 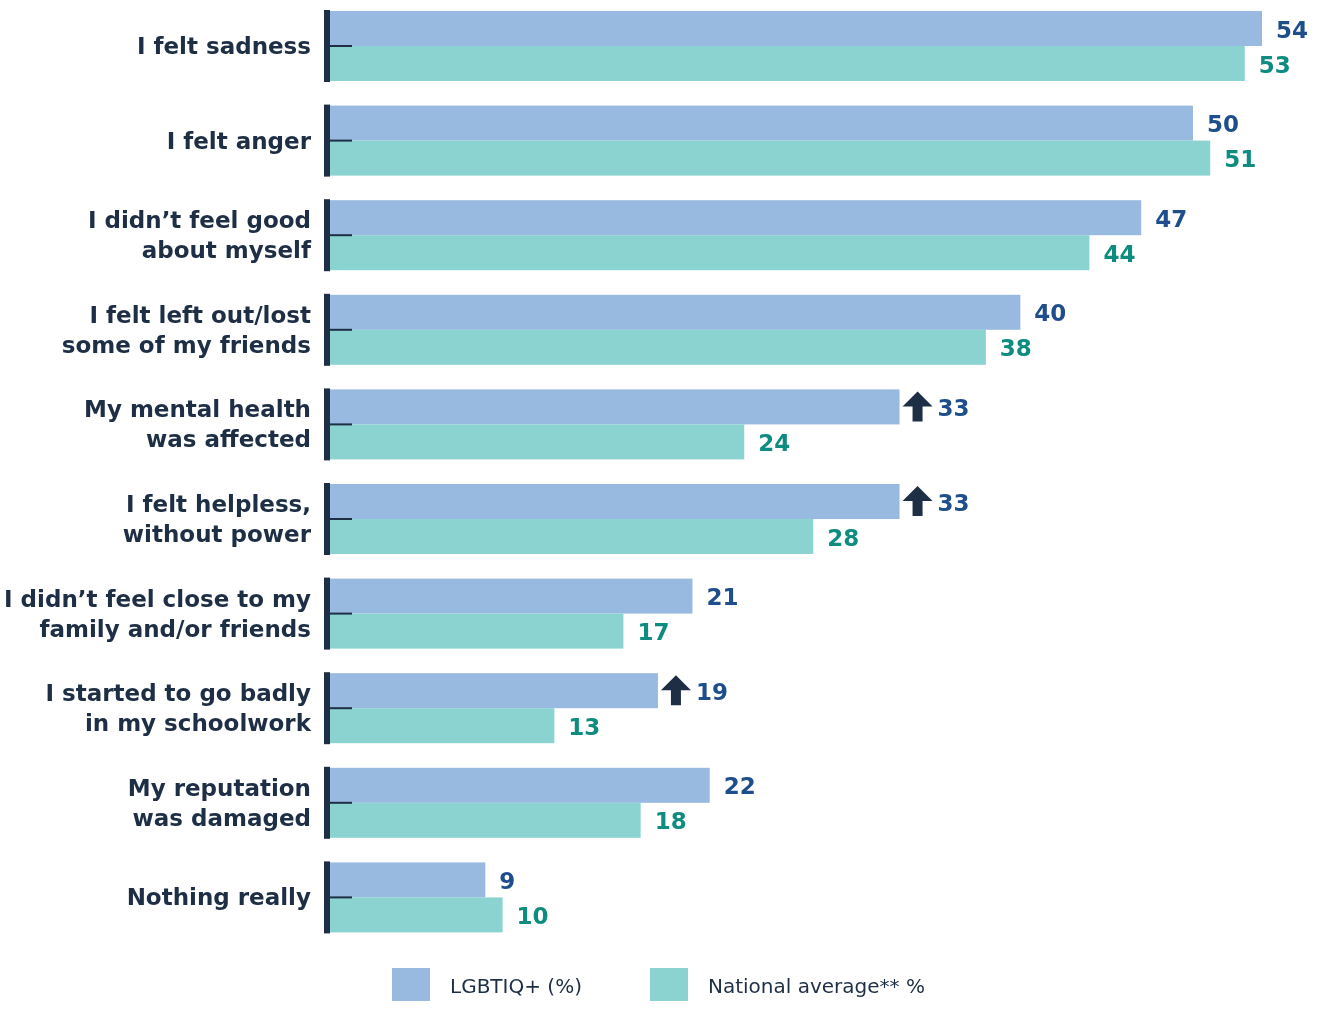 I want to click on data-label: 51, so click(x=1240, y=159).